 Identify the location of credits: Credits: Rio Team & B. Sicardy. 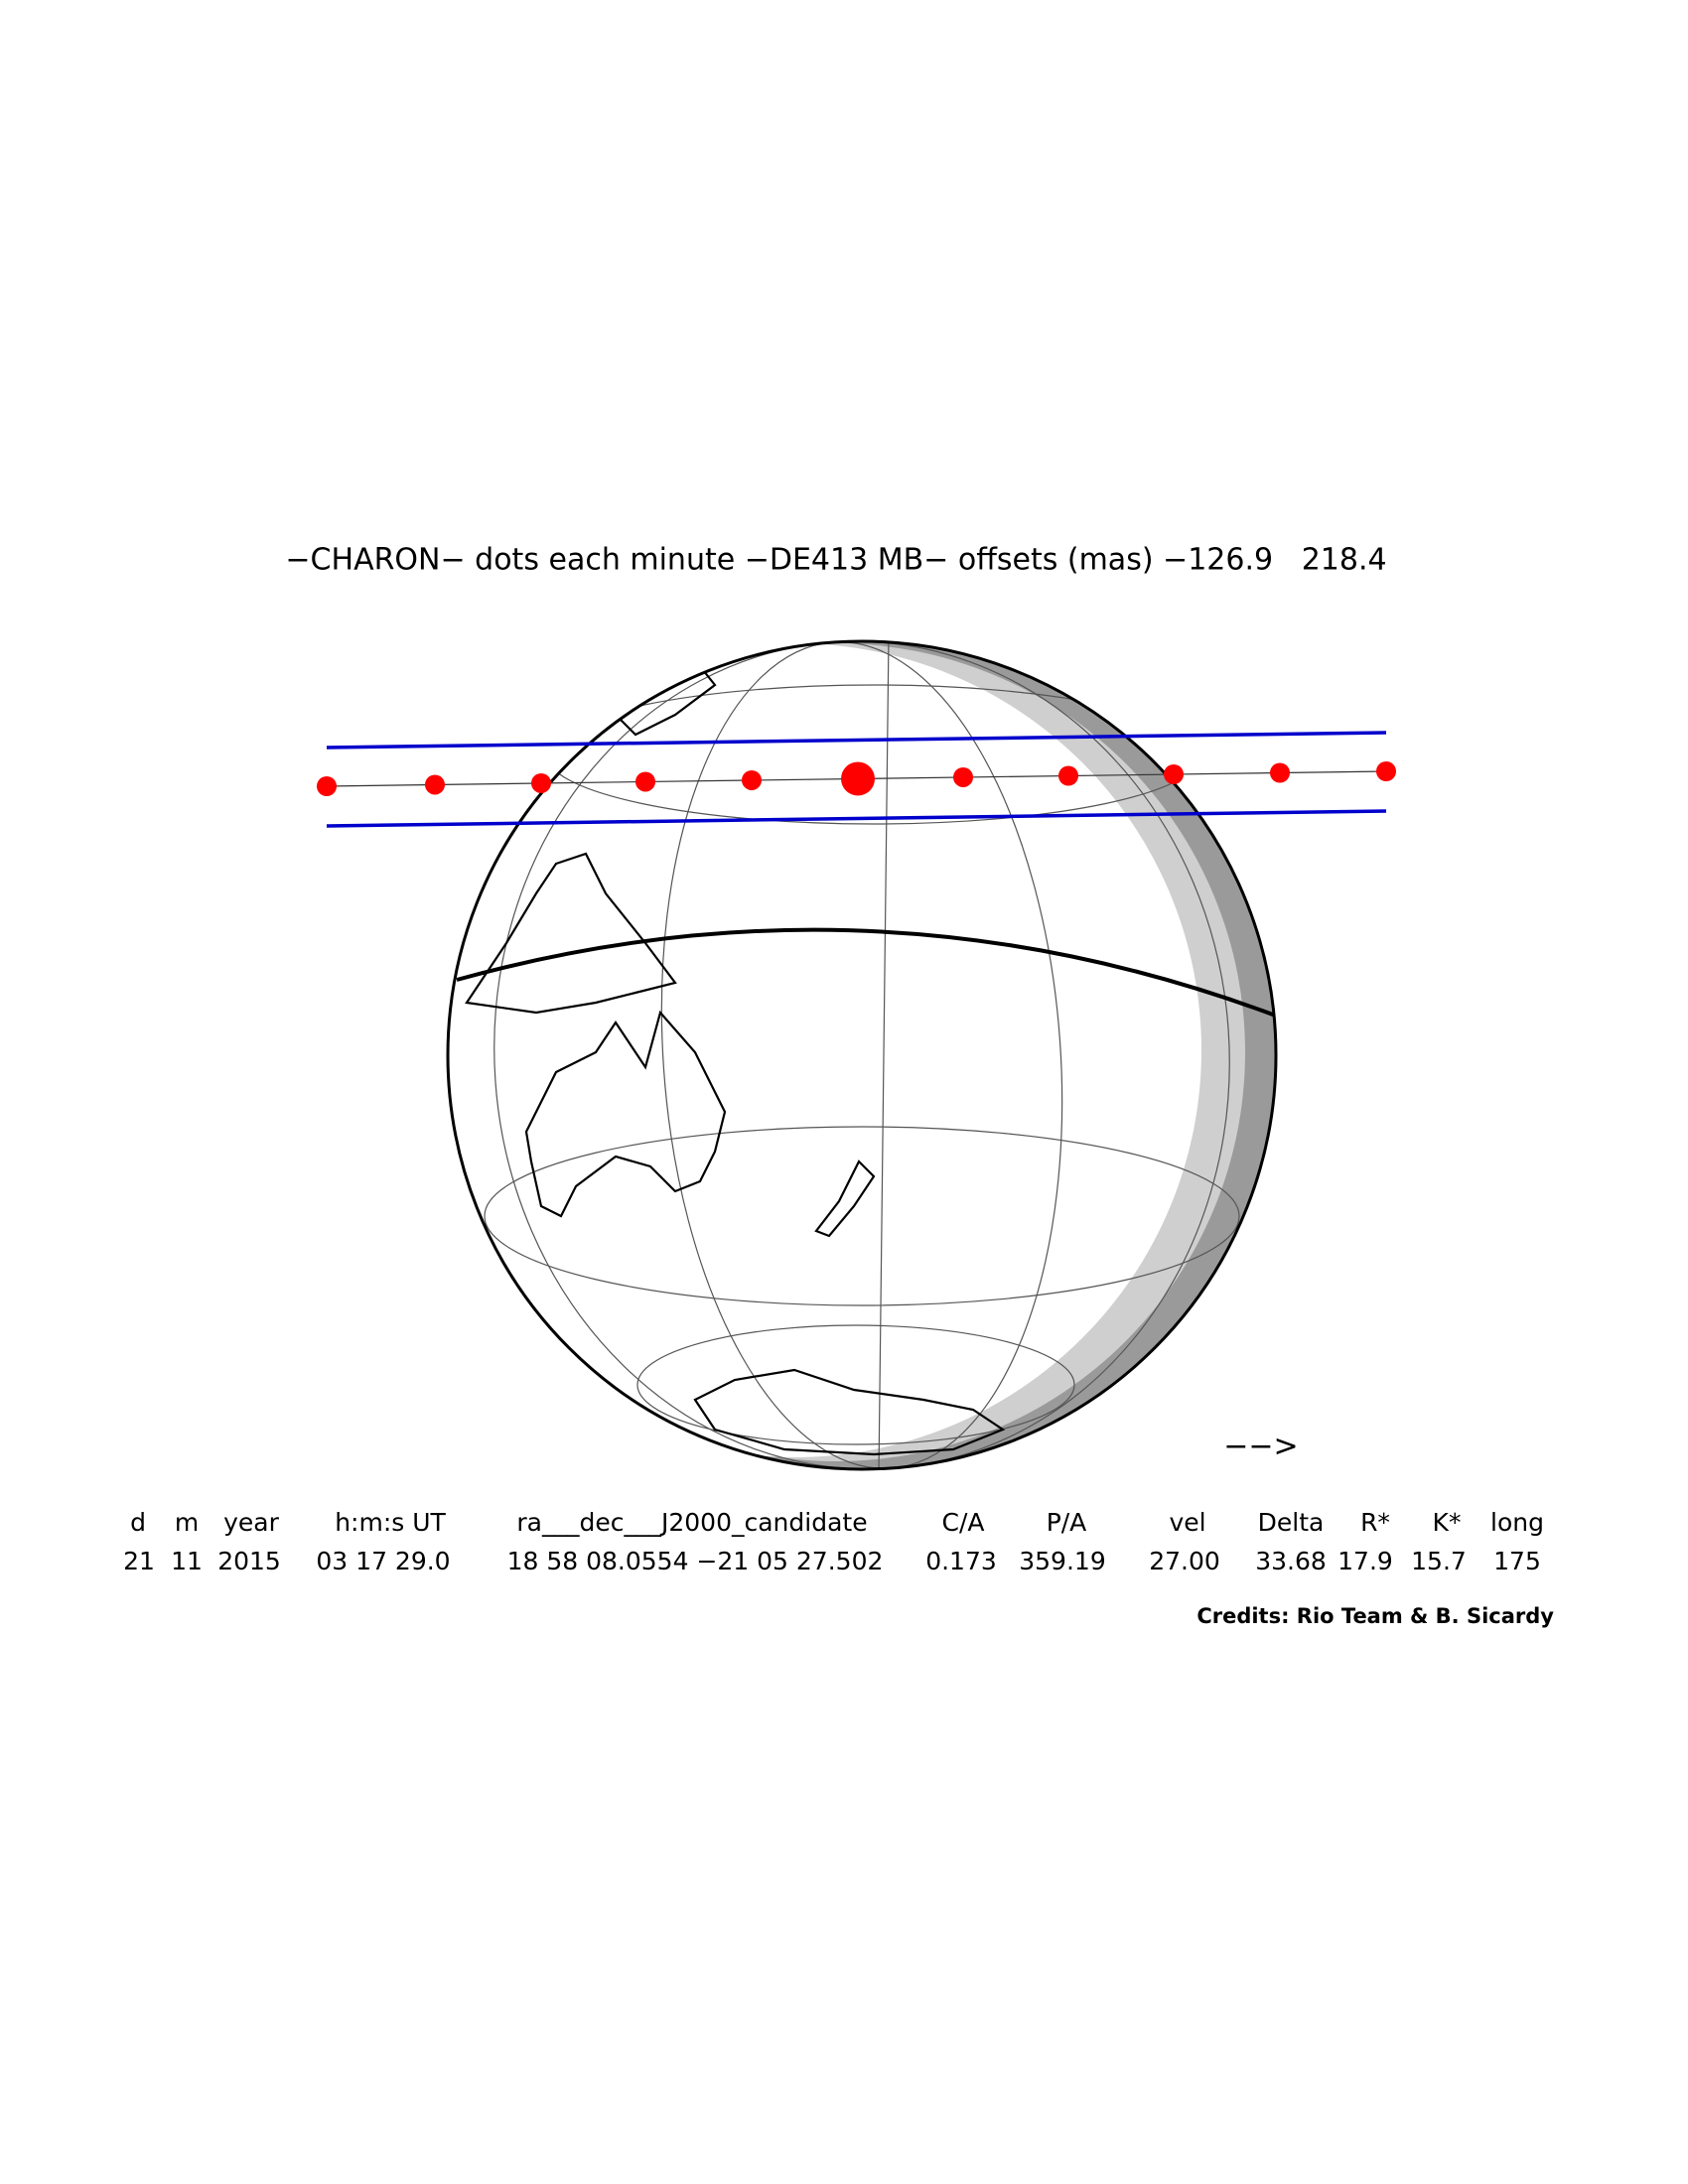
(1375, 1616).